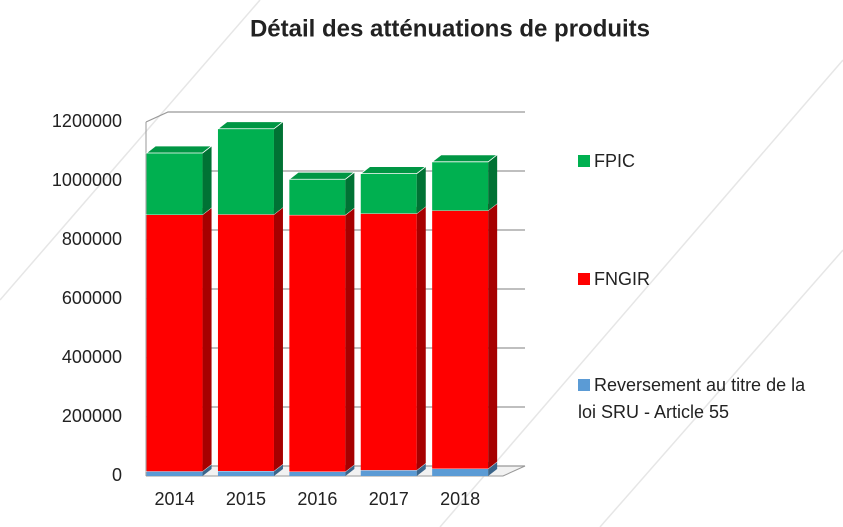 This screenshot has height=527, width=843. Describe the element at coordinates (335, 117) in the screenshot. I see `grid-line` at that location.